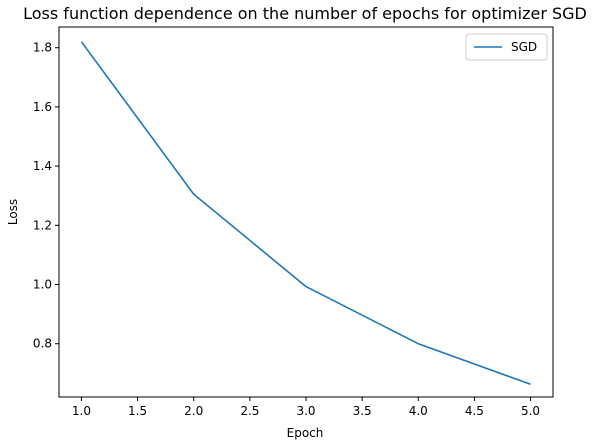 The width and height of the screenshot is (597, 445). What do you see at coordinates (137, 411) in the screenshot?
I see `x-tick-label: 1.5` at bounding box center [137, 411].